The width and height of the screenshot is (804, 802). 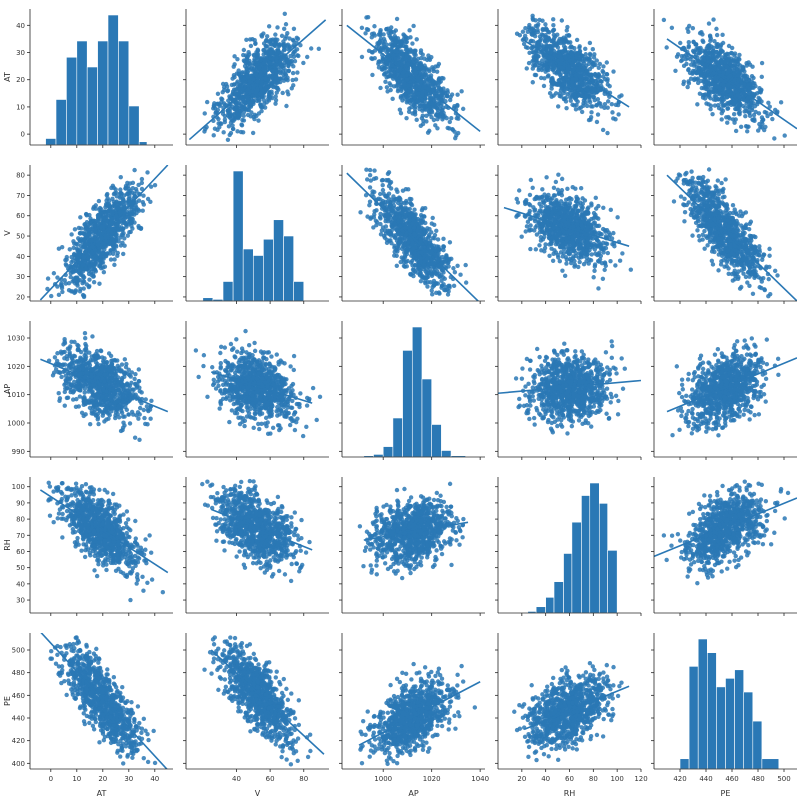 I want to click on y-tick-label: 20, so click(x=20, y=297).